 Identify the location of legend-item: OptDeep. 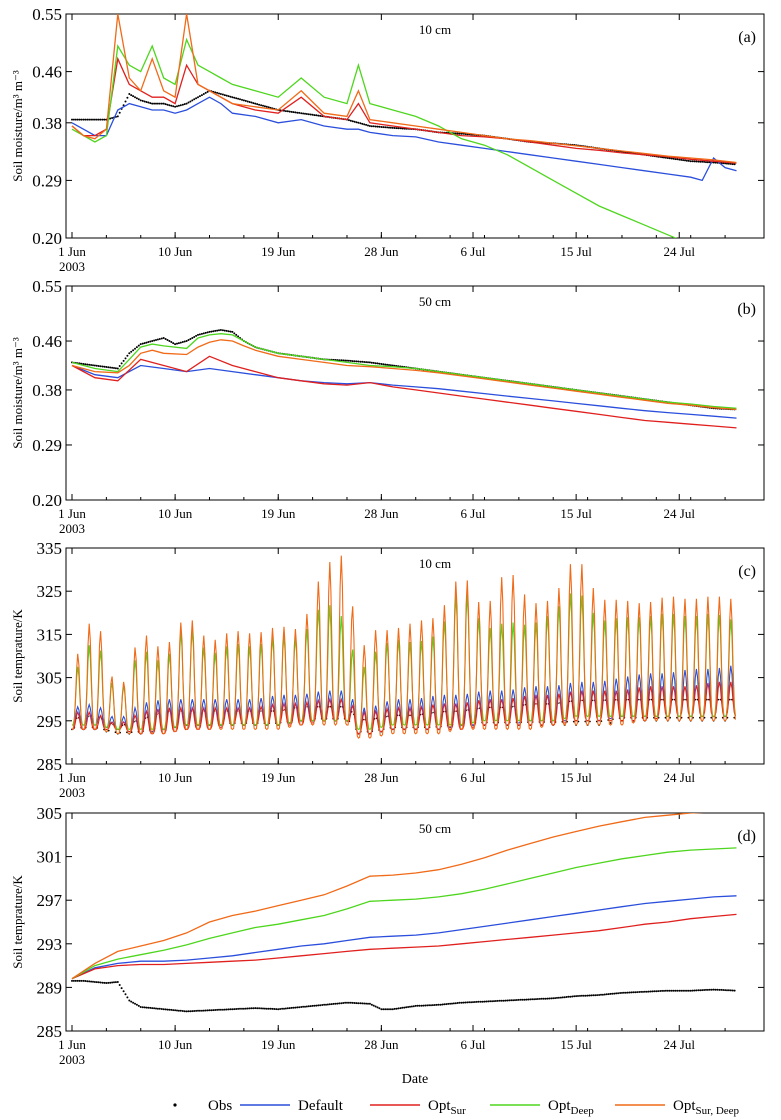
(542, 1107).